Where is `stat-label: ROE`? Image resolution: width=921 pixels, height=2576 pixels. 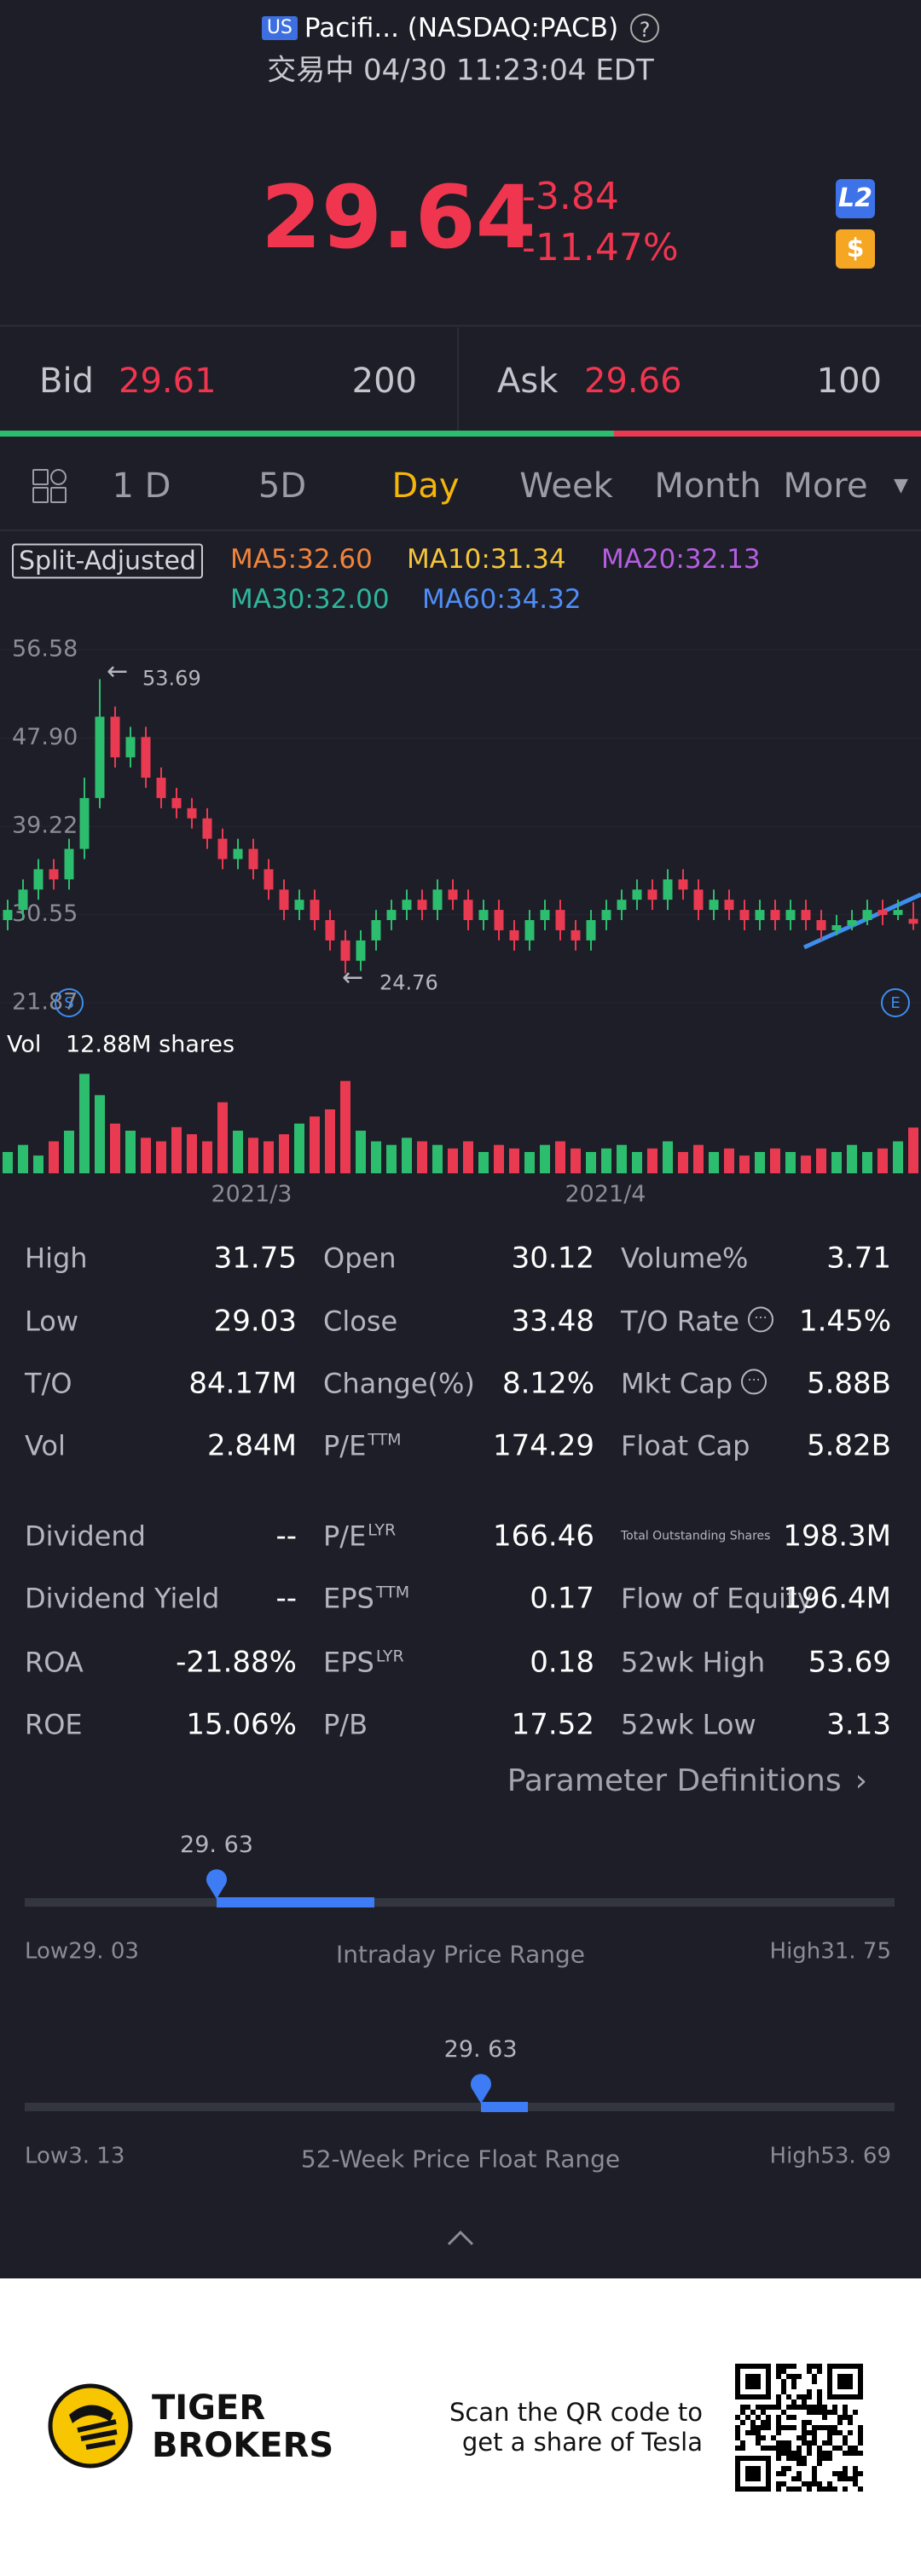 stat-label: ROE is located at coordinates (54, 1725).